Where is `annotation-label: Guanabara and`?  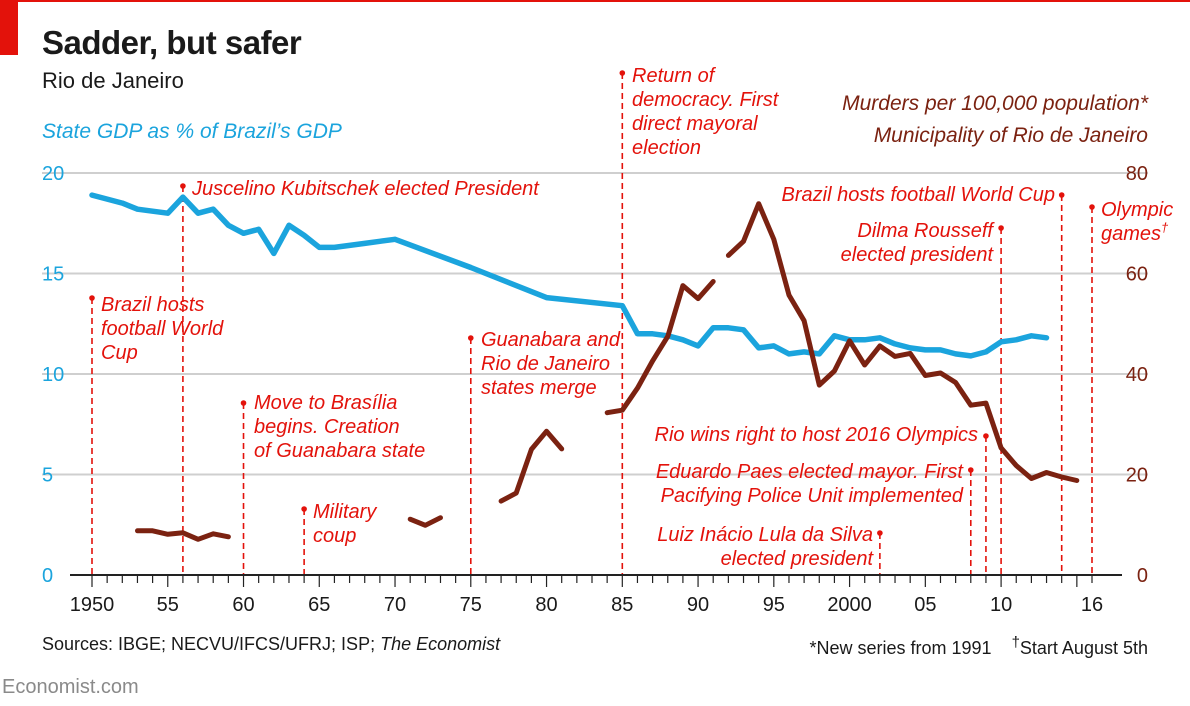
annotation-label: Guanabara and is located at coordinates (551, 340).